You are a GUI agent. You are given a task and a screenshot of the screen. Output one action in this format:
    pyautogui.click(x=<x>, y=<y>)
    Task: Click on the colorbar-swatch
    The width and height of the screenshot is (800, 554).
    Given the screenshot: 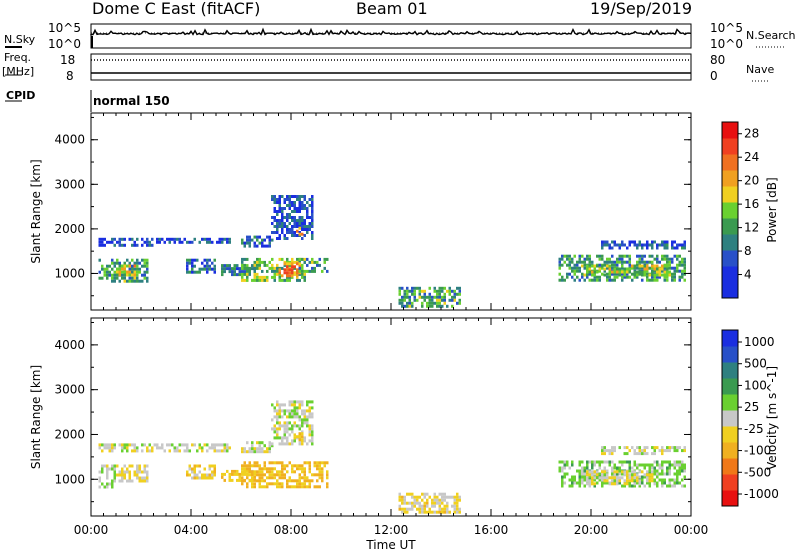 What is the action you would take?
    pyautogui.click(x=730, y=418)
    